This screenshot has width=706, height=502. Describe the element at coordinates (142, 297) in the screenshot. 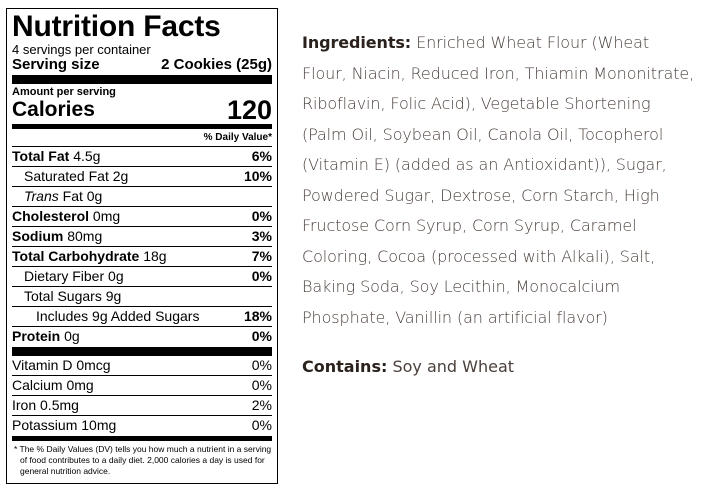

I see `total-sugars-row: Total Sugars 9g` at that location.